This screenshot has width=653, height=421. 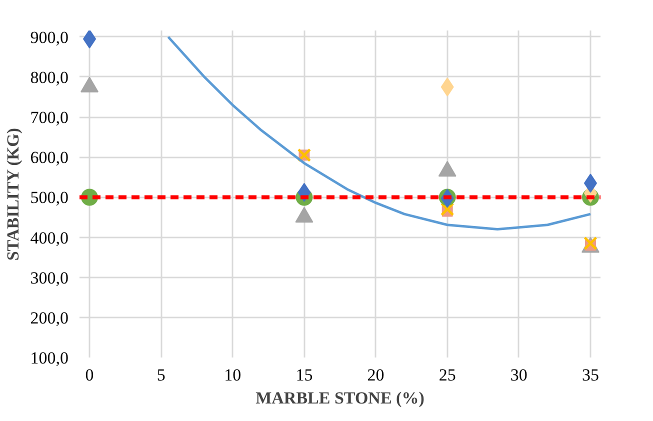 What do you see at coordinates (340, 398) in the screenshot?
I see `x-axis-title: MARBLE STONE (%)` at bounding box center [340, 398].